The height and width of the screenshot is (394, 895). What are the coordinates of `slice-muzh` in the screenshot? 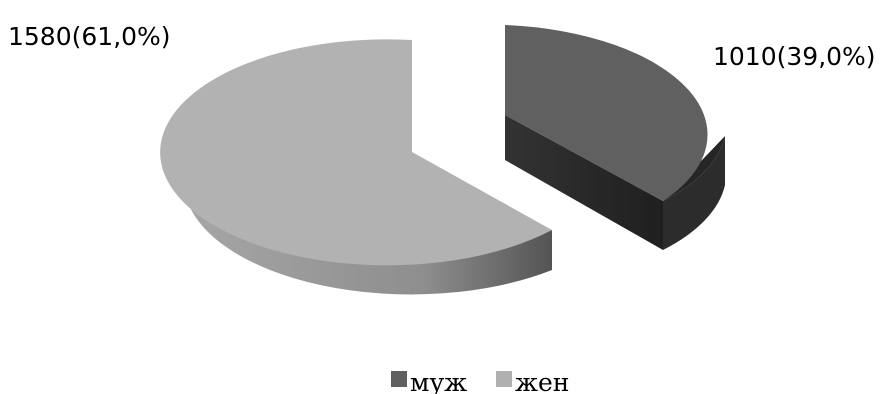 It's located at (615, 137).